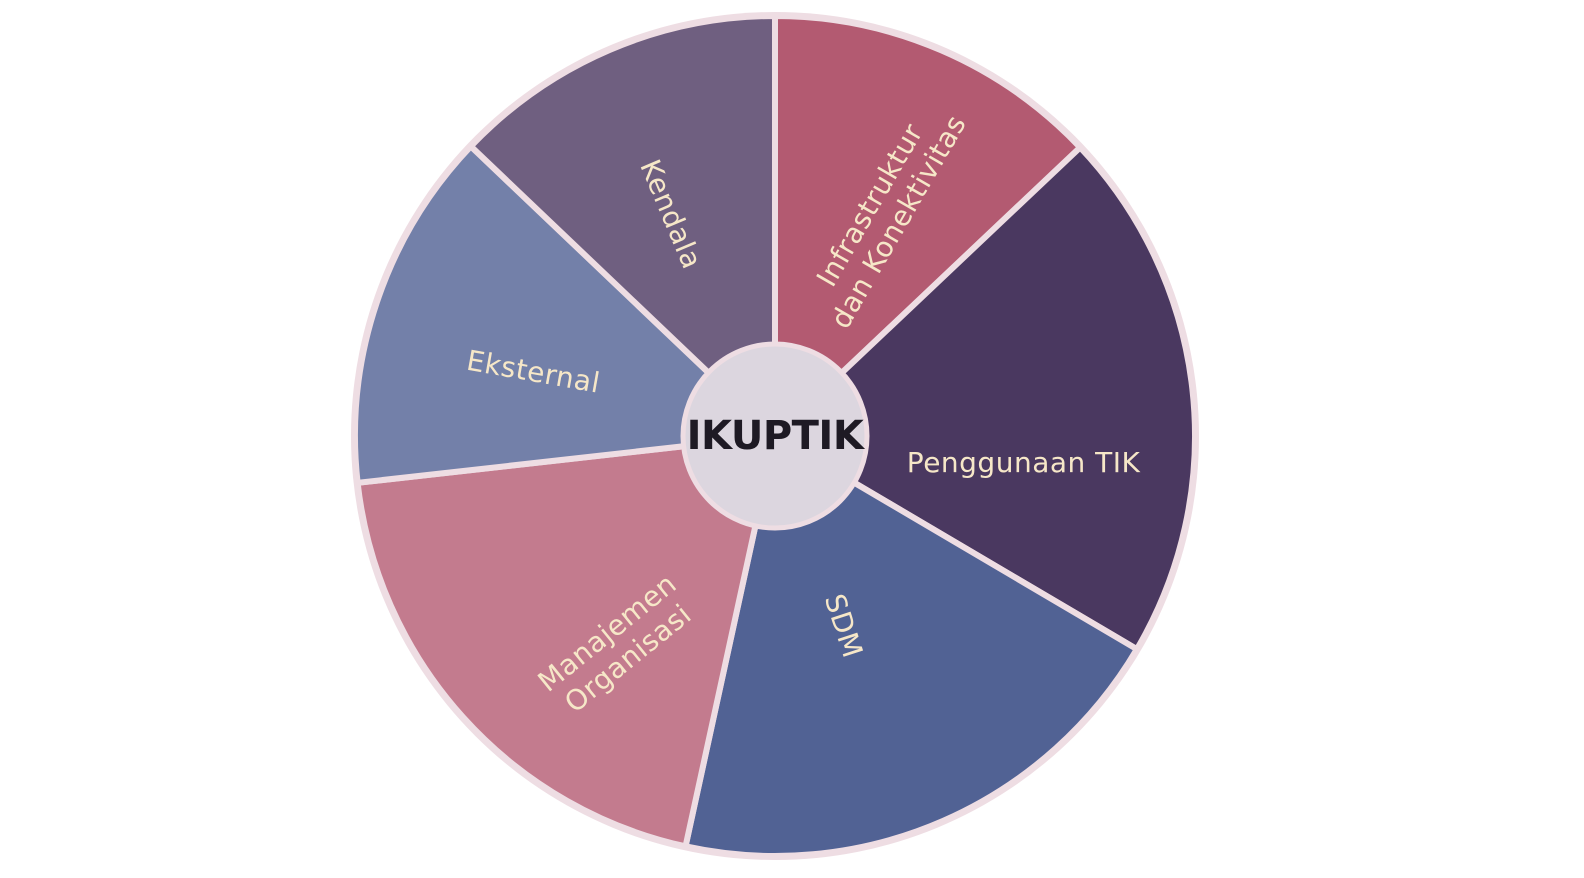 The image size is (1584, 878). What do you see at coordinates (622, 226) in the screenshot?
I see `segment-kendala` at bounding box center [622, 226].